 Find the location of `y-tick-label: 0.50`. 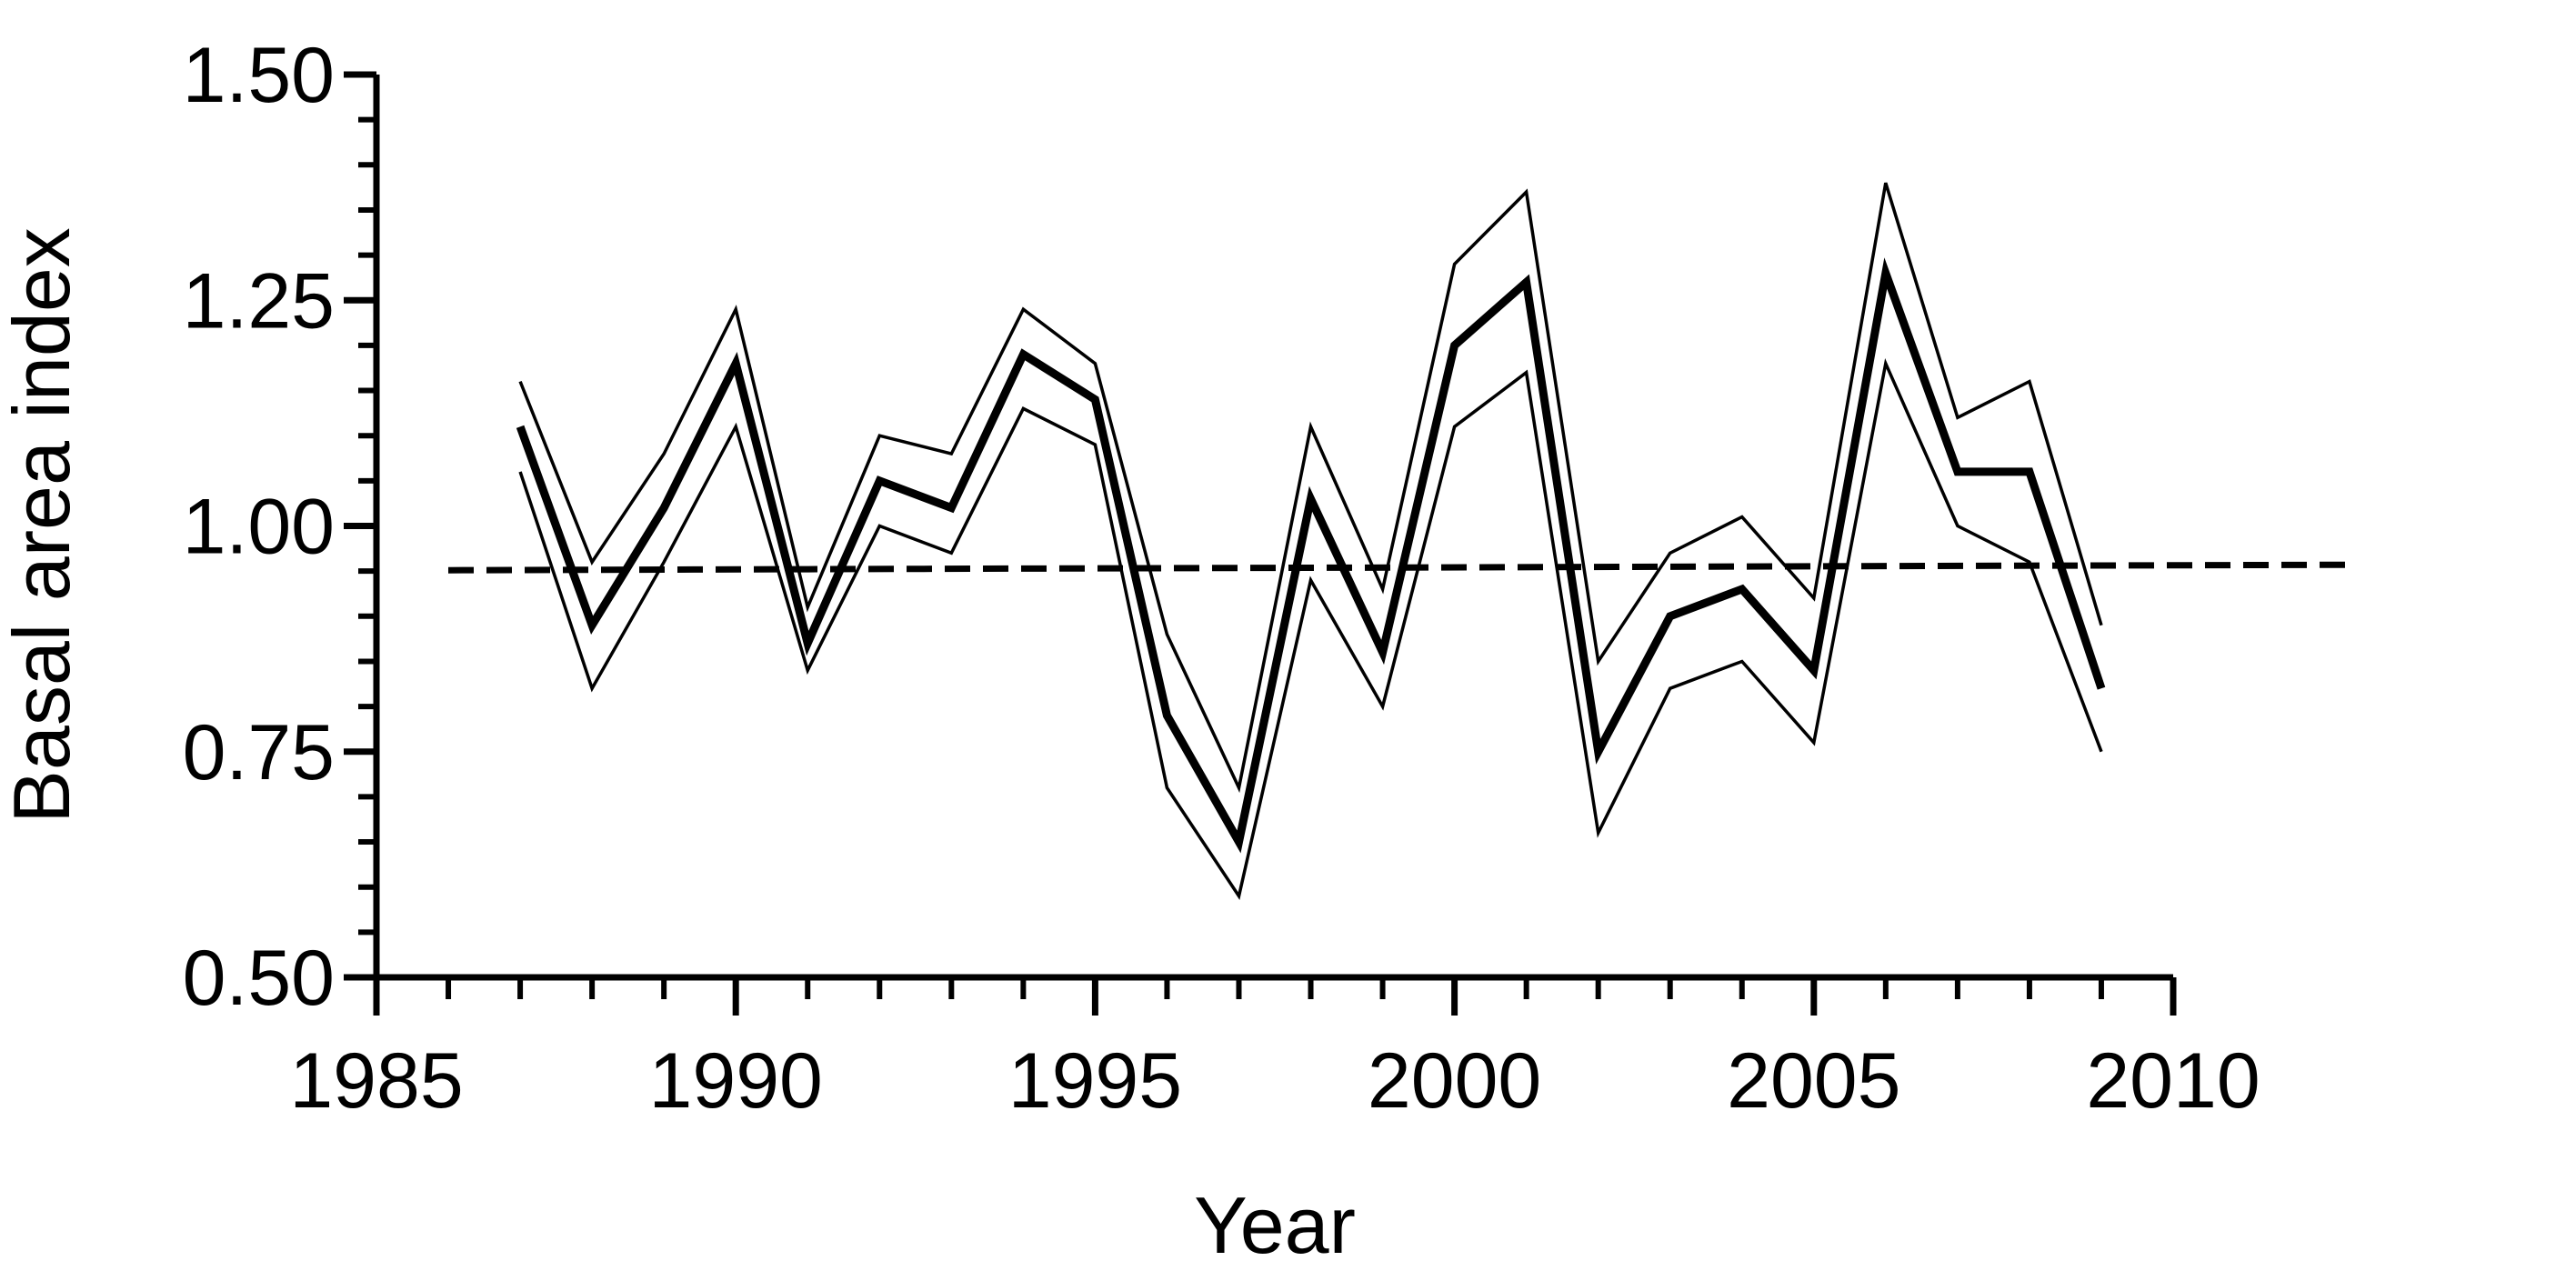

y-tick-label: 0.50 is located at coordinates (259, 978).